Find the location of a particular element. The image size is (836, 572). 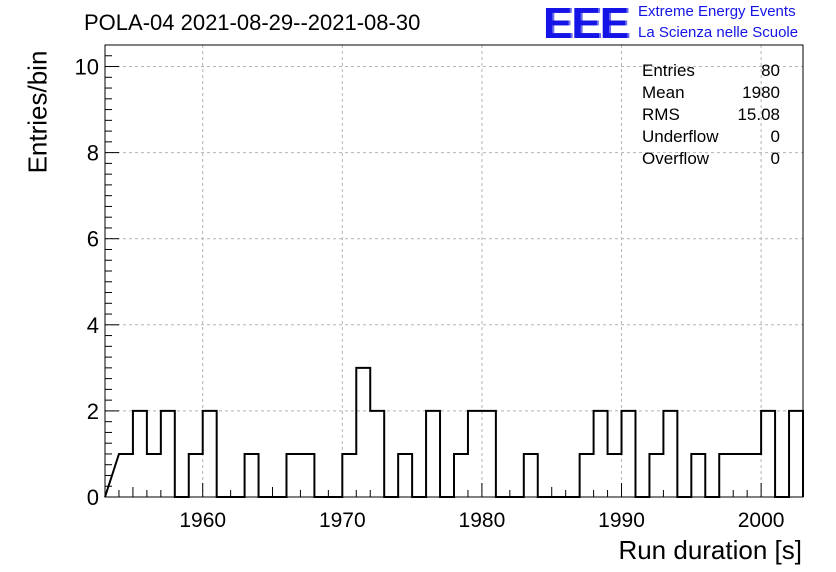

y-axis-label: Entries/bin is located at coordinates (37, 112).